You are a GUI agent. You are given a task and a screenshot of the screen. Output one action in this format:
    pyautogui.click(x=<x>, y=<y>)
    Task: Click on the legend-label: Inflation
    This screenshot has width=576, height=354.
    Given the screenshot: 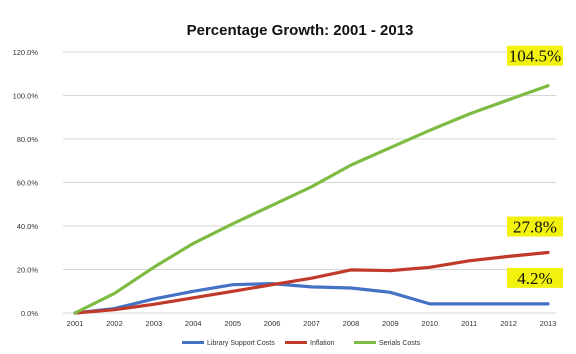 What is the action you would take?
    pyautogui.click(x=322, y=343)
    